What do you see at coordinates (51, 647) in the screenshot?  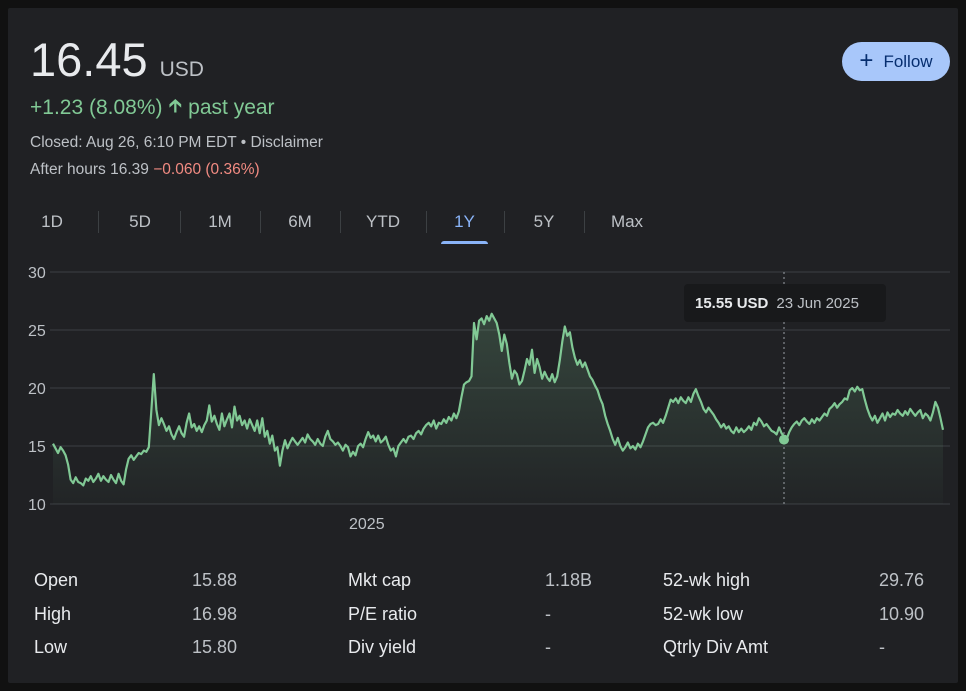 I see `stat-label-low: Low` at bounding box center [51, 647].